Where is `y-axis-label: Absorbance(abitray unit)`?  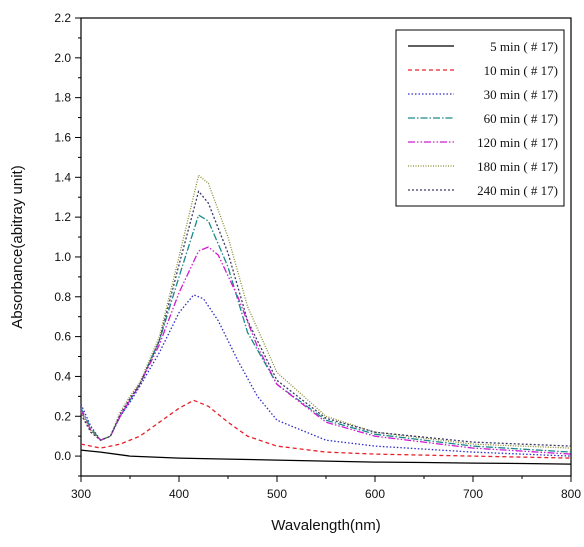
y-axis-label: Absorbance(abitray unit) is located at coordinates (17, 246).